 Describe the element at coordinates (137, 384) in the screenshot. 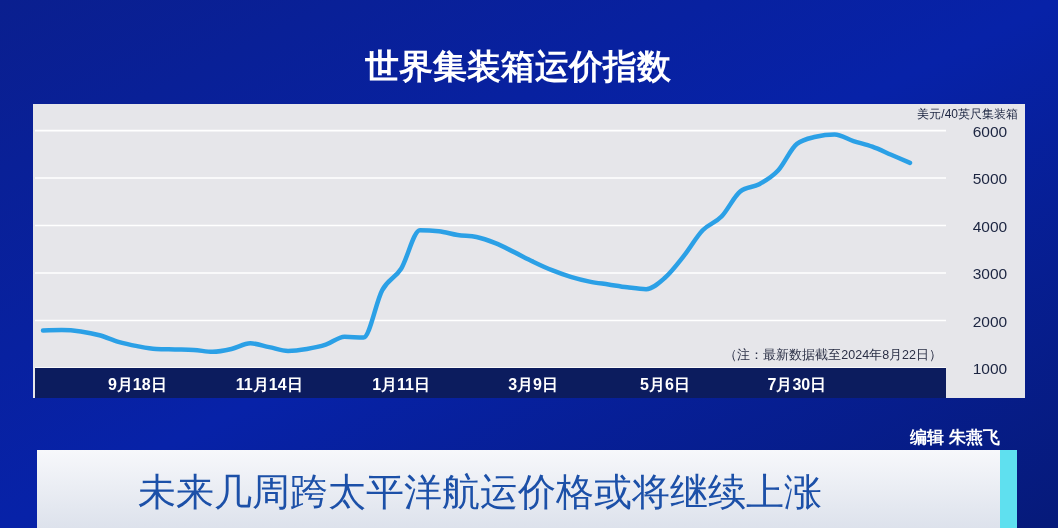

I see `x-tick-label: 9月18日` at that location.